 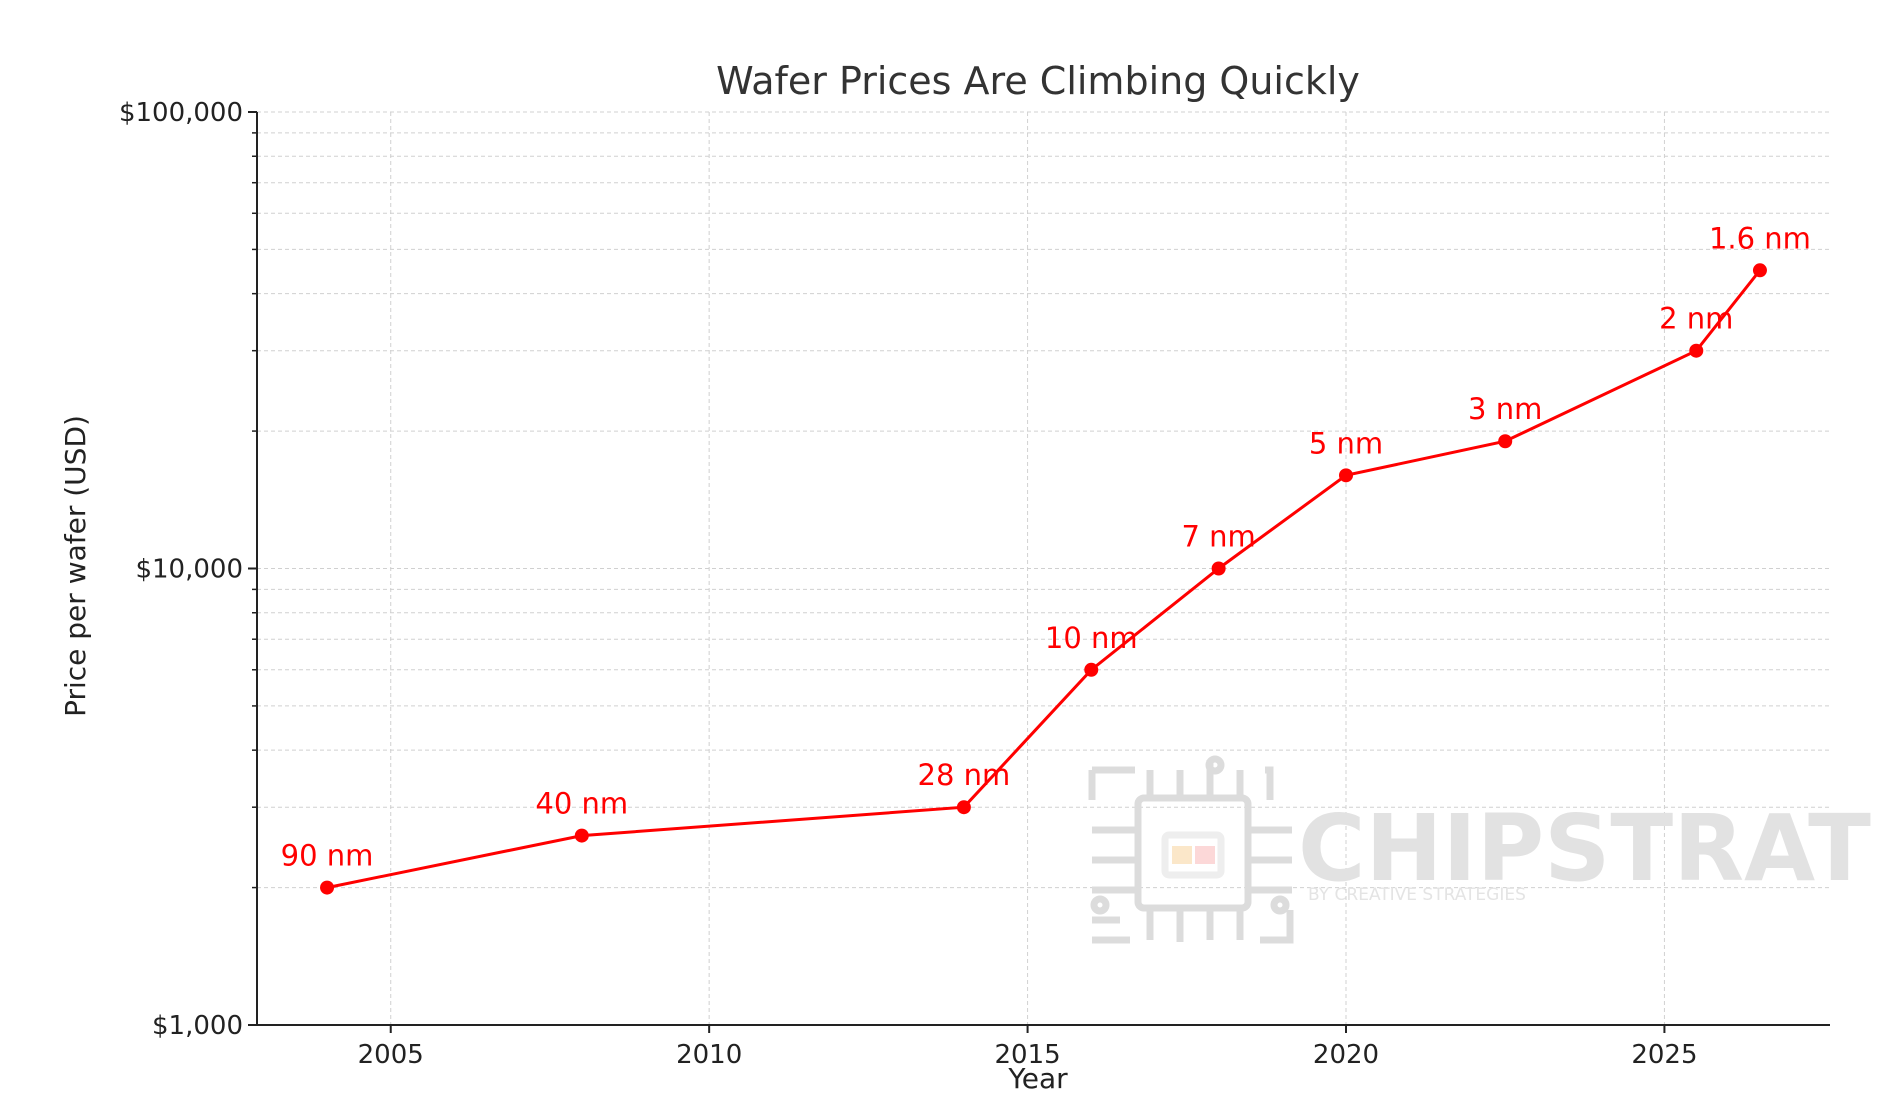 What do you see at coordinates (189, 570) in the screenshot?
I see `y-tick-label: $10,000` at bounding box center [189, 570].